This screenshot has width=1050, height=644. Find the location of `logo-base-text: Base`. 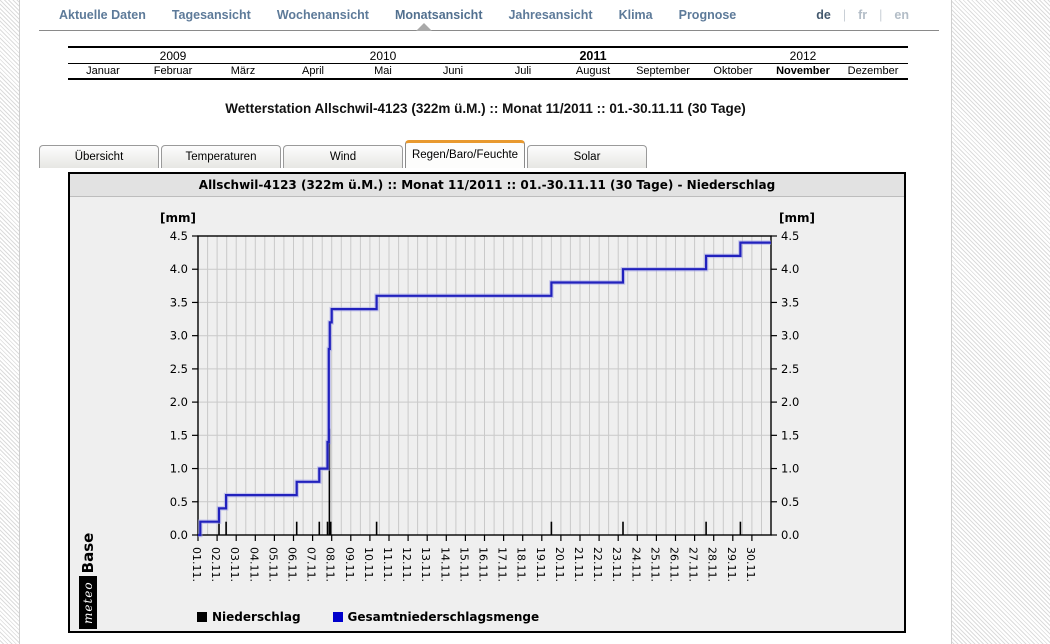

logo-base-text: Base is located at coordinates (88, 553).